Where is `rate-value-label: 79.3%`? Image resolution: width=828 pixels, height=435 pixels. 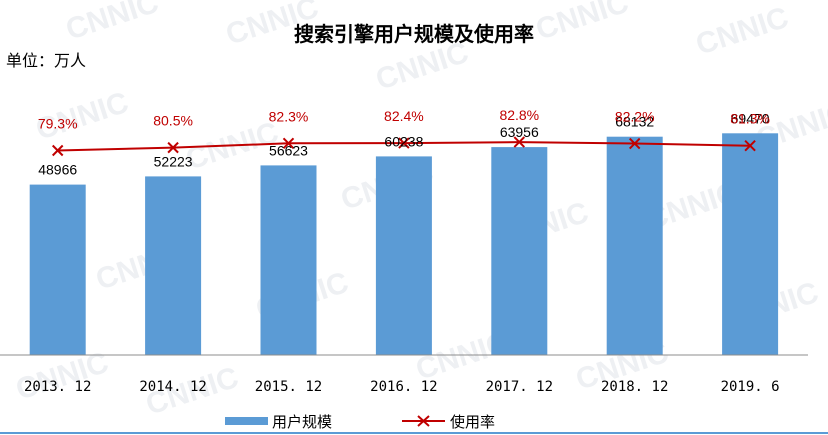
rate-value-label: 79.3% is located at coordinates (58, 124).